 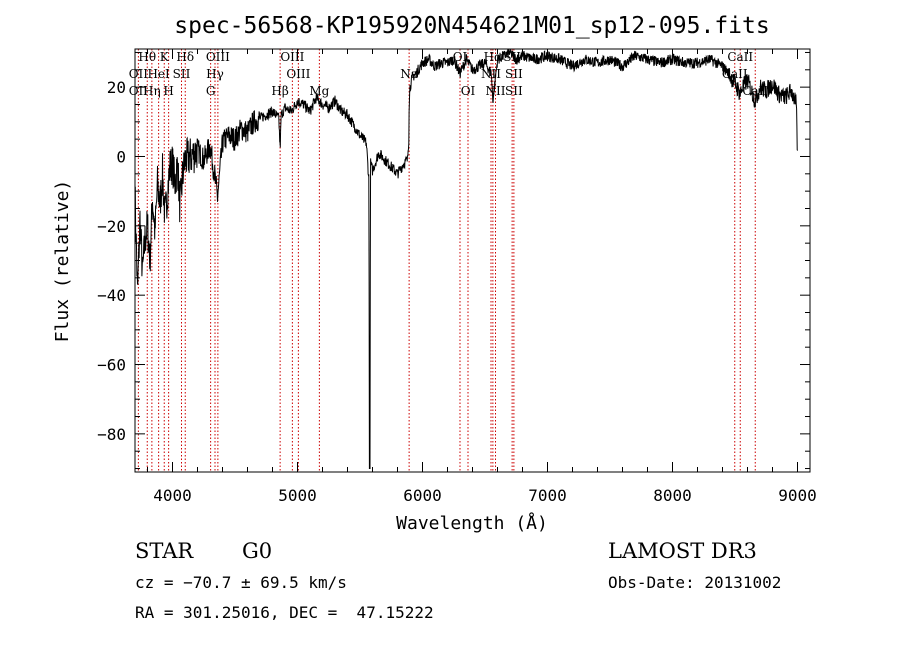 I want to click on y-tick-label: −60, so click(x=111, y=365).